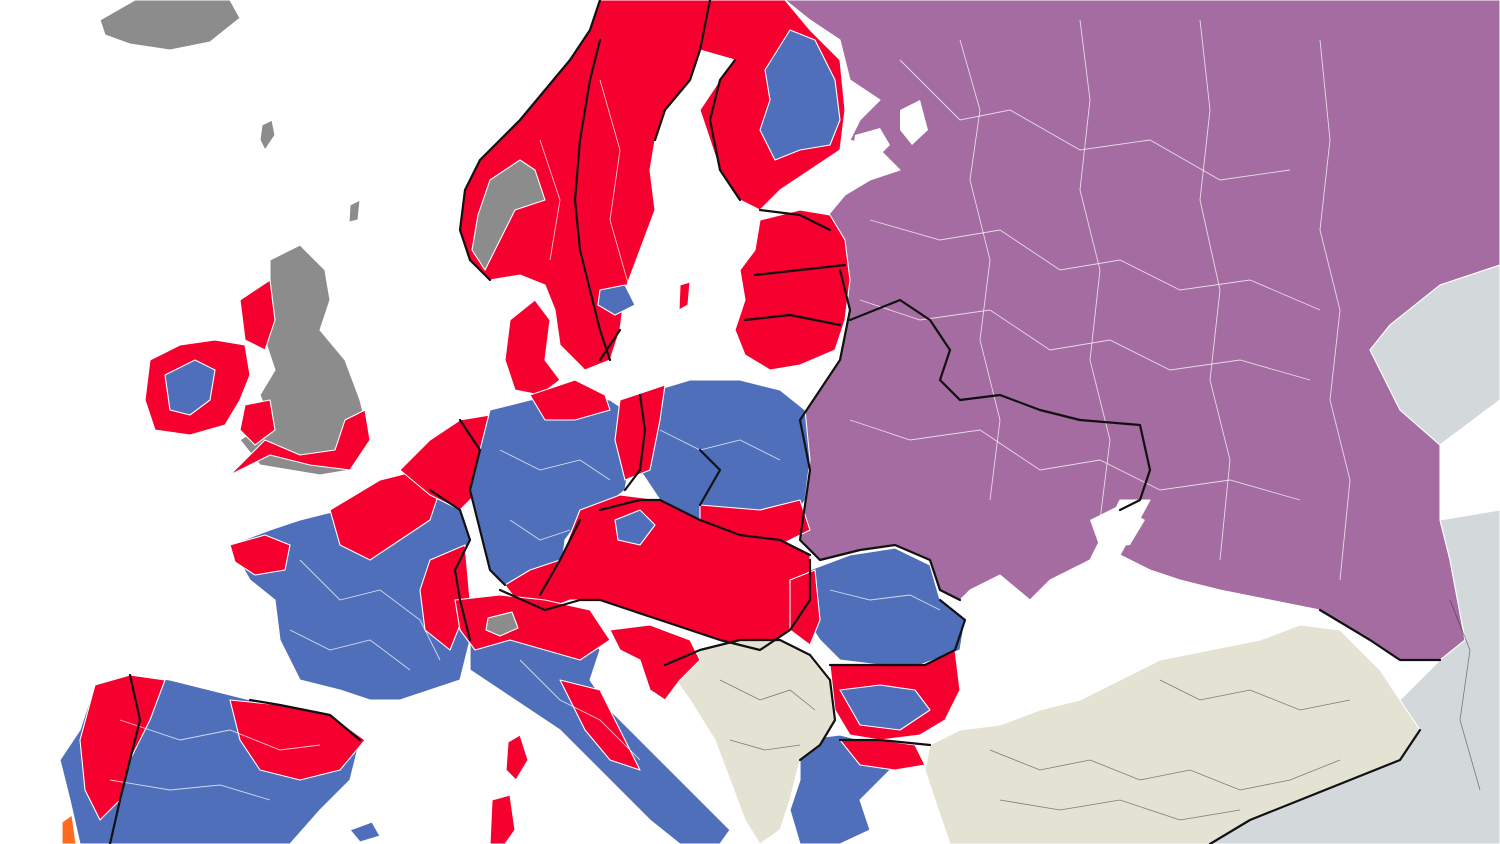 This screenshot has height=844, width=1500. Describe the element at coordinates (502, 819) in the screenshot. I see `sardinia-region` at that location.